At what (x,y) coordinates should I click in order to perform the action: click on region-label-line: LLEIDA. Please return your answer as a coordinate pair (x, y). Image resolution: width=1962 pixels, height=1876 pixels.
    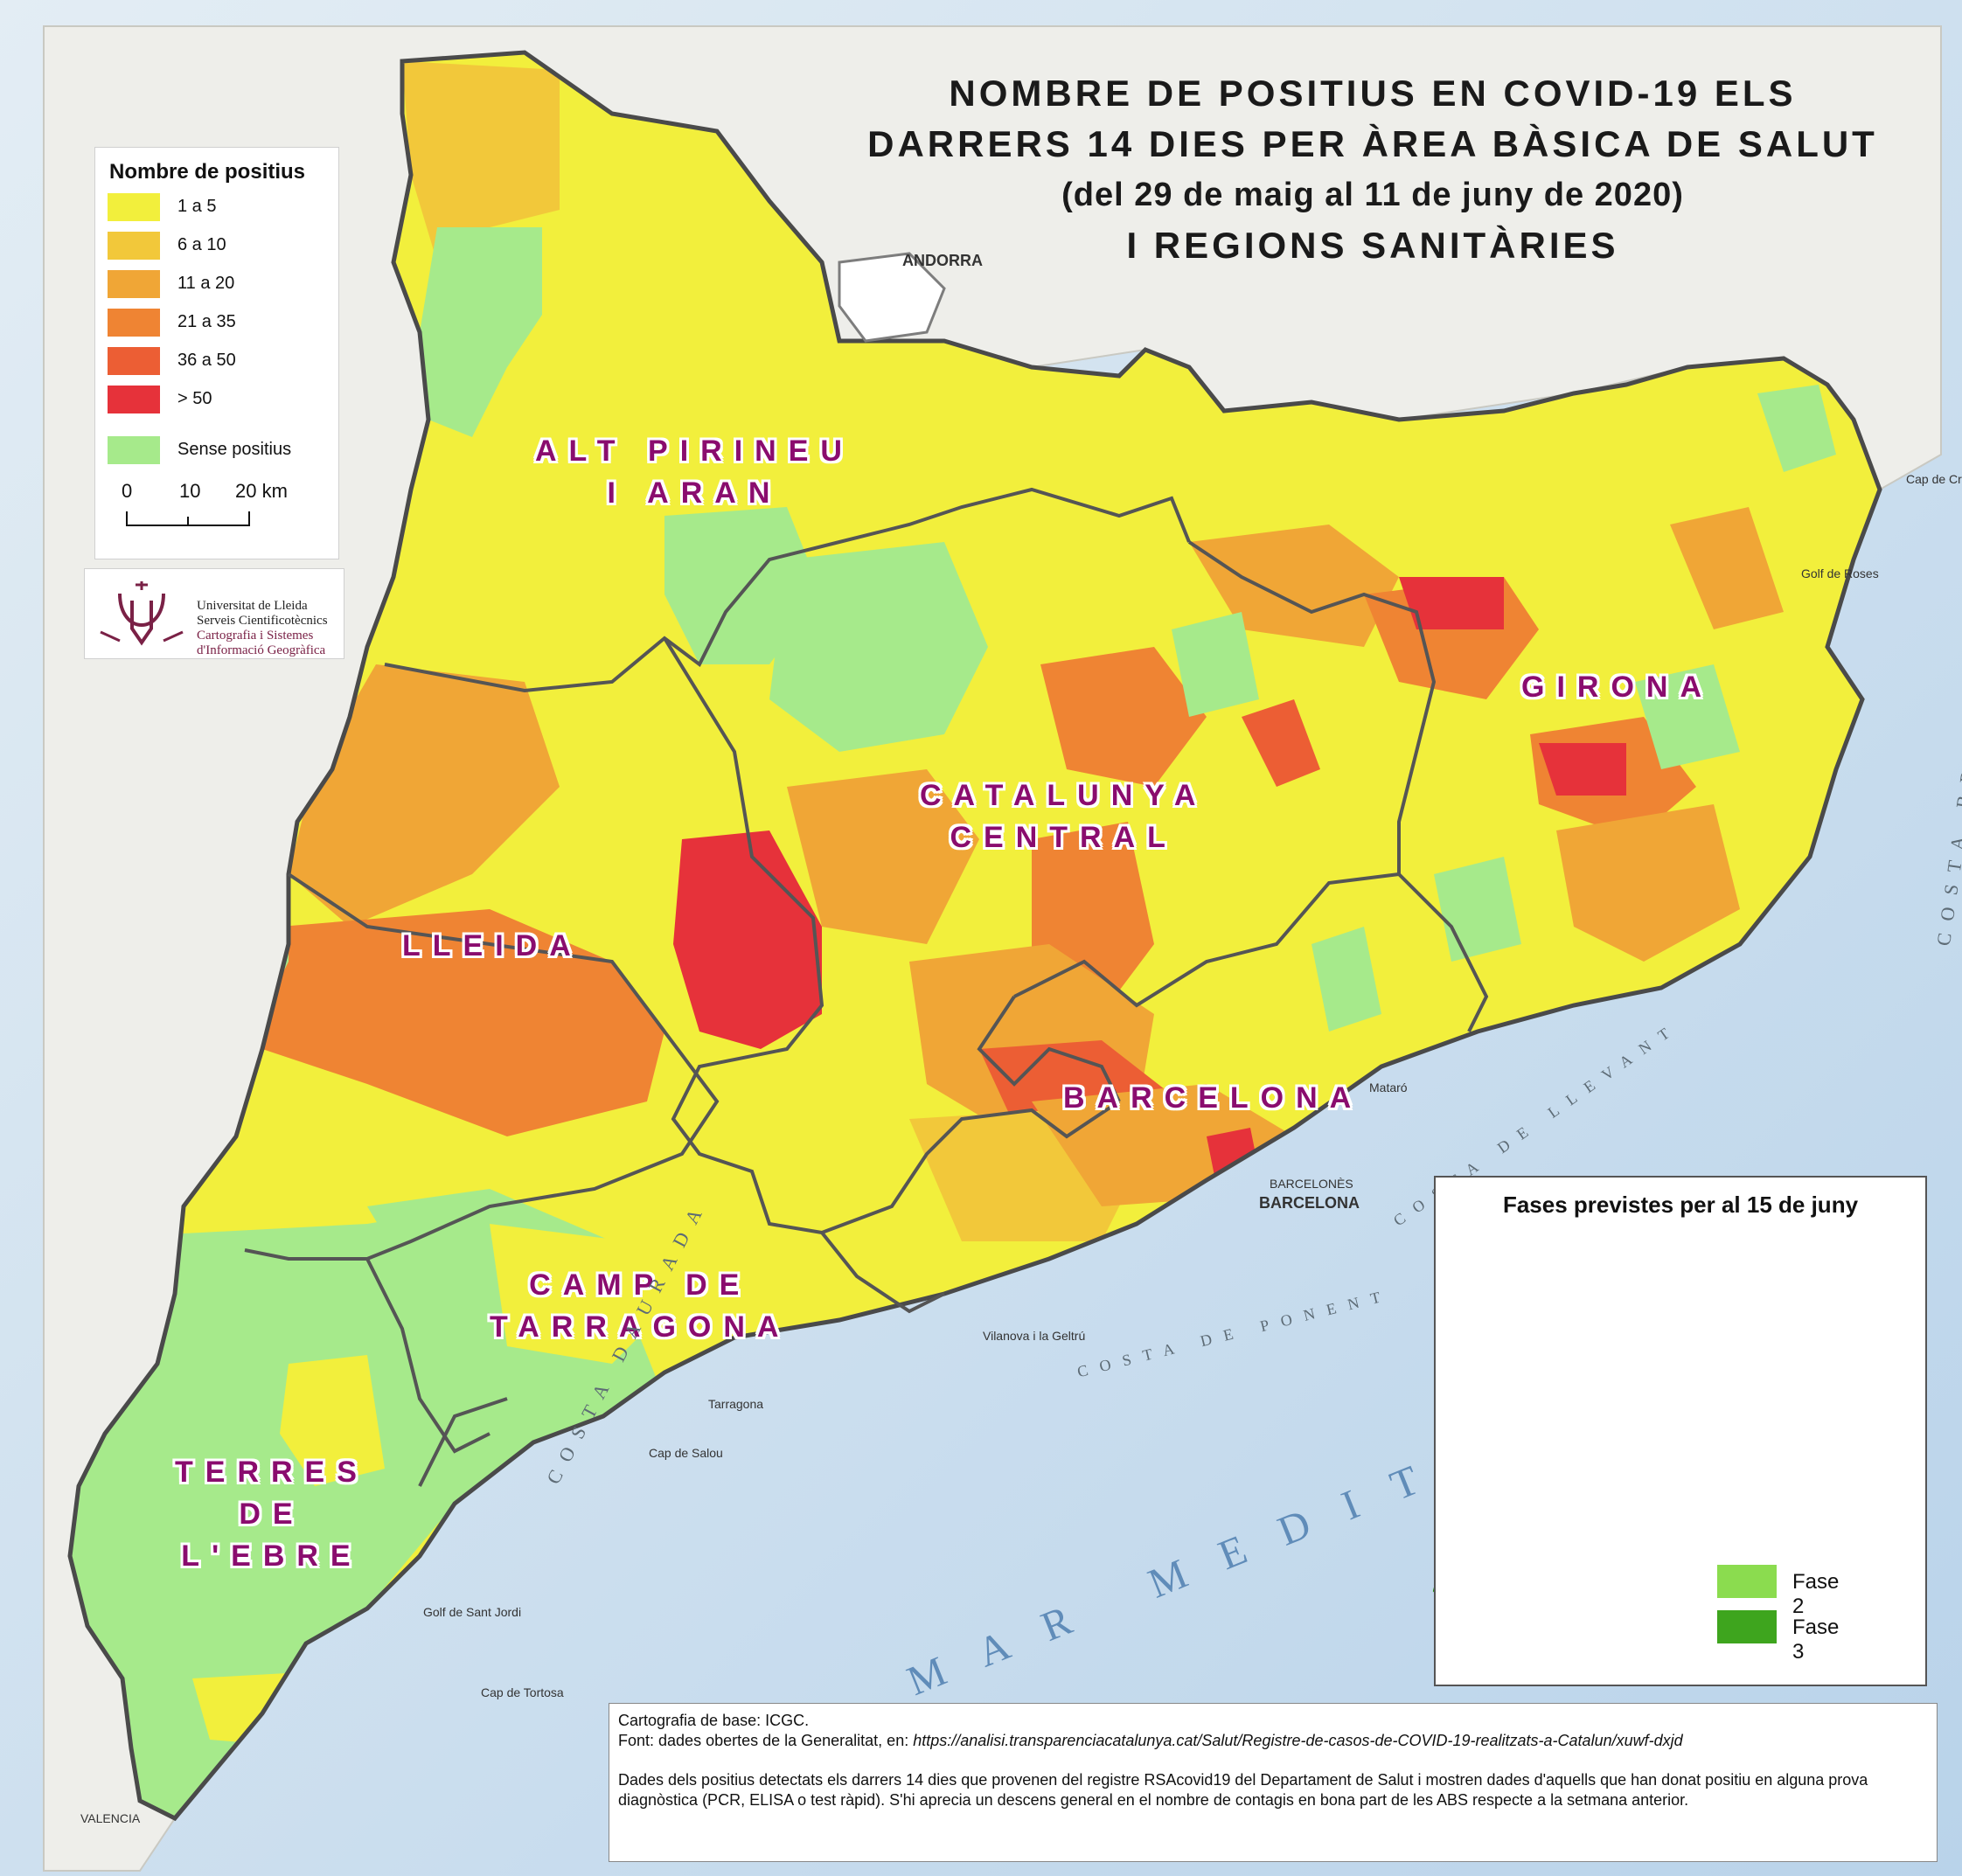
    Looking at the image, I should click on (493, 945).